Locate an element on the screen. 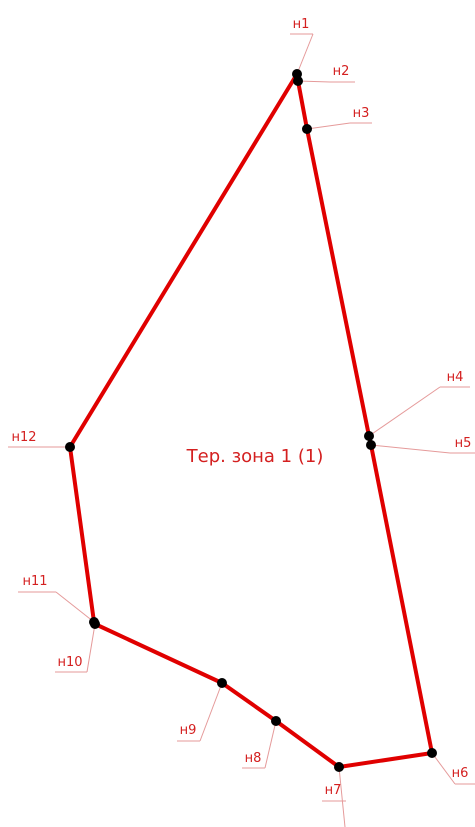 The image size is (475, 827). node-label: н5 is located at coordinates (463, 443).